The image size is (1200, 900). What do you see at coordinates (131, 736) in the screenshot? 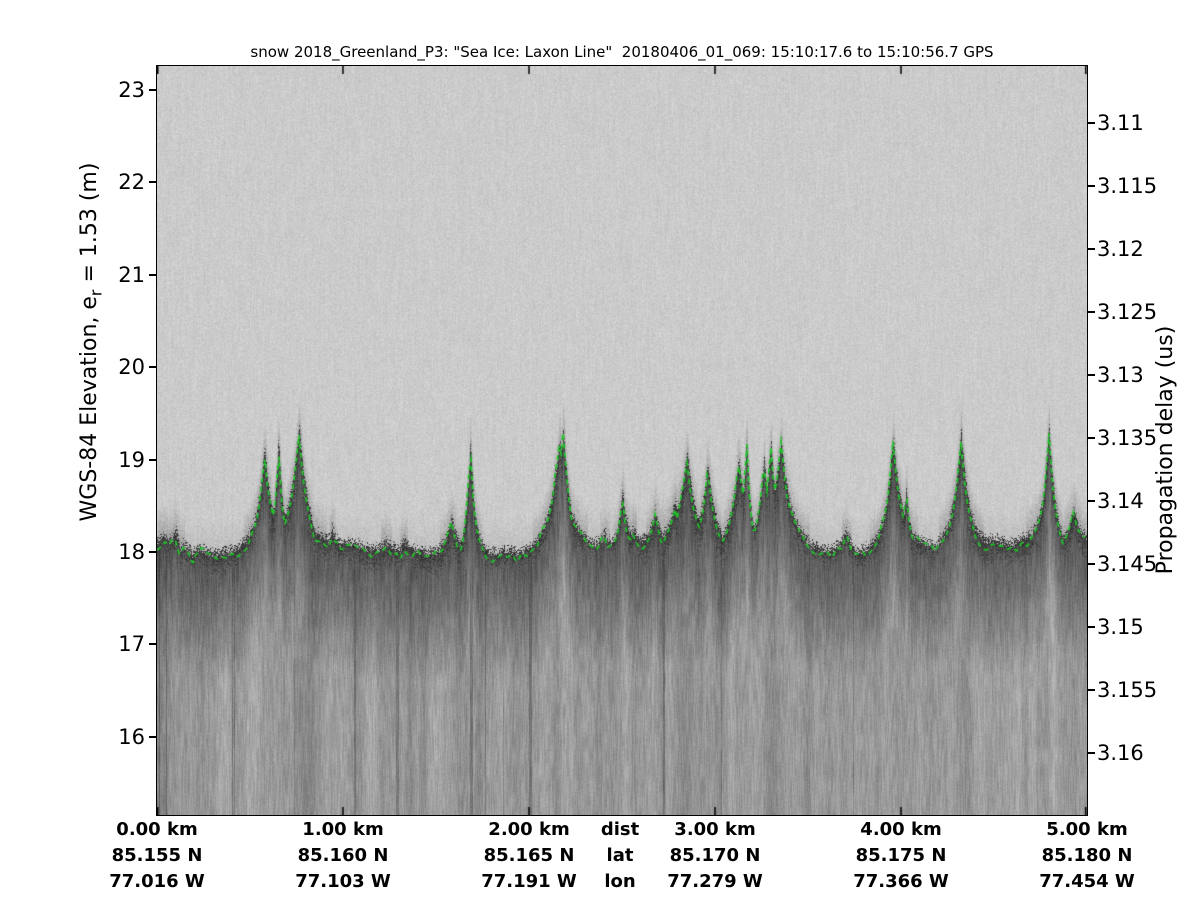
I see `left-axis-tick-label: 16` at bounding box center [131, 736].